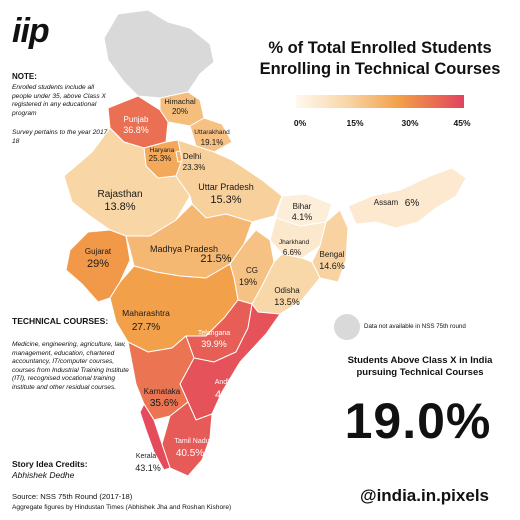 This screenshot has width=520, height=520. What do you see at coordinates (148, 468) in the screenshot?
I see `label-kerala-value: 43.1%` at bounding box center [148, 468].